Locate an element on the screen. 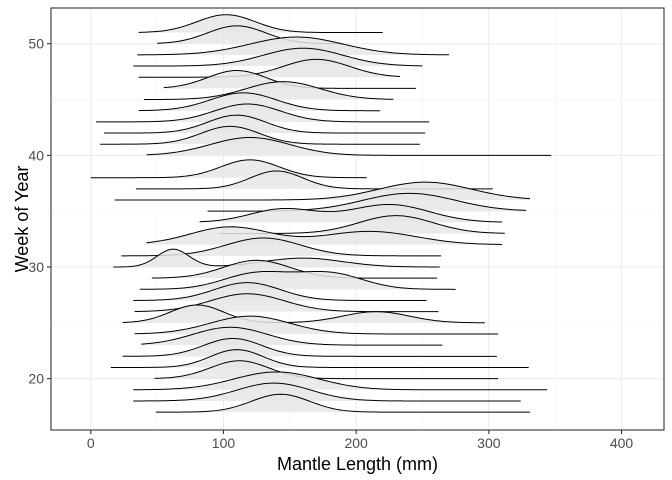 The height and width of the screenshot is (480, 672). y-tick-label: 40 is located at coordinates (36, 155).